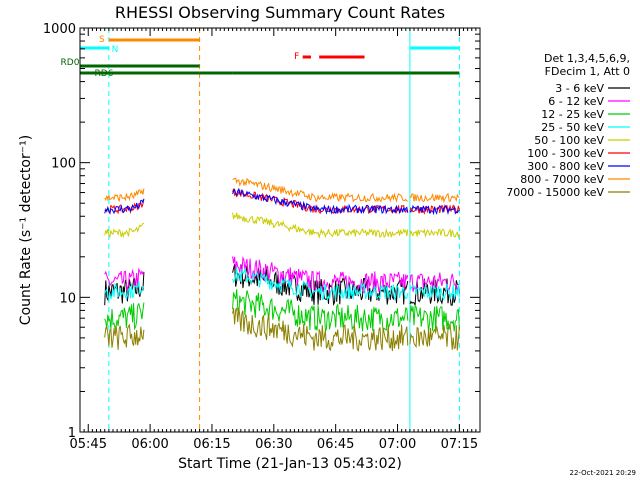 The height and width of the screenshot is (480, 640). I want to click on y-axis-label: Count Rate (s⁻¹ detector⁻¹), so click(26, 230).